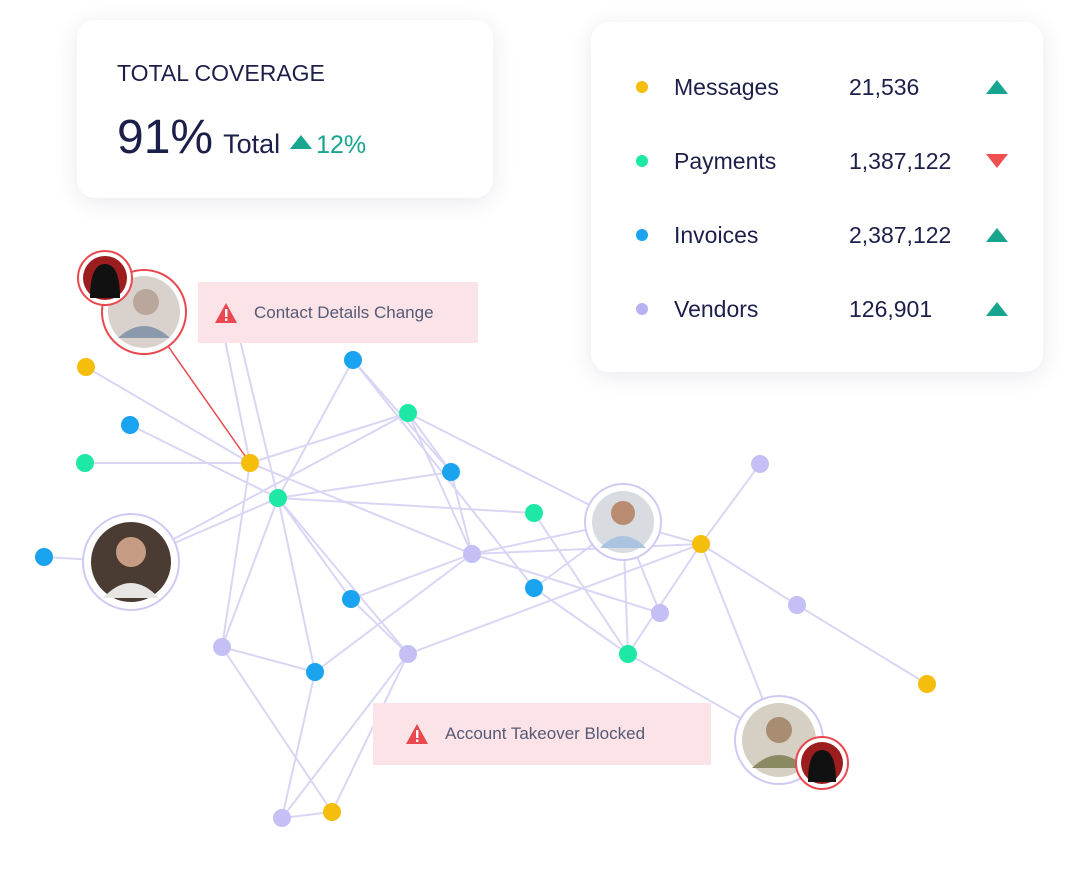 This screenshot has height=896, width=1065. I want to click on legend-row: Messages 21,536, so click(816, 86).